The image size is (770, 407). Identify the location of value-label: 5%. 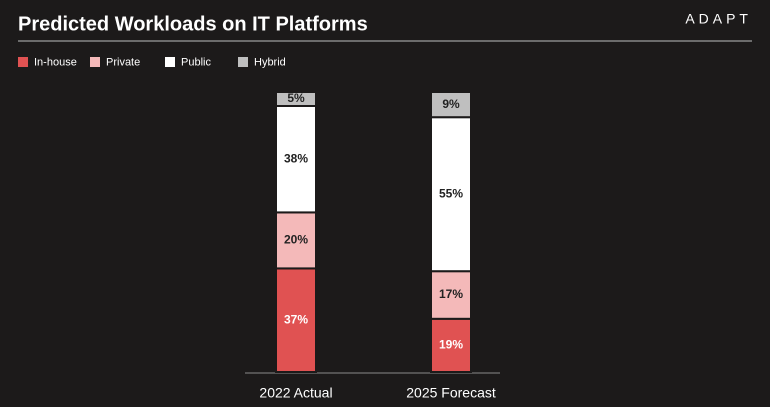
(296, 98).